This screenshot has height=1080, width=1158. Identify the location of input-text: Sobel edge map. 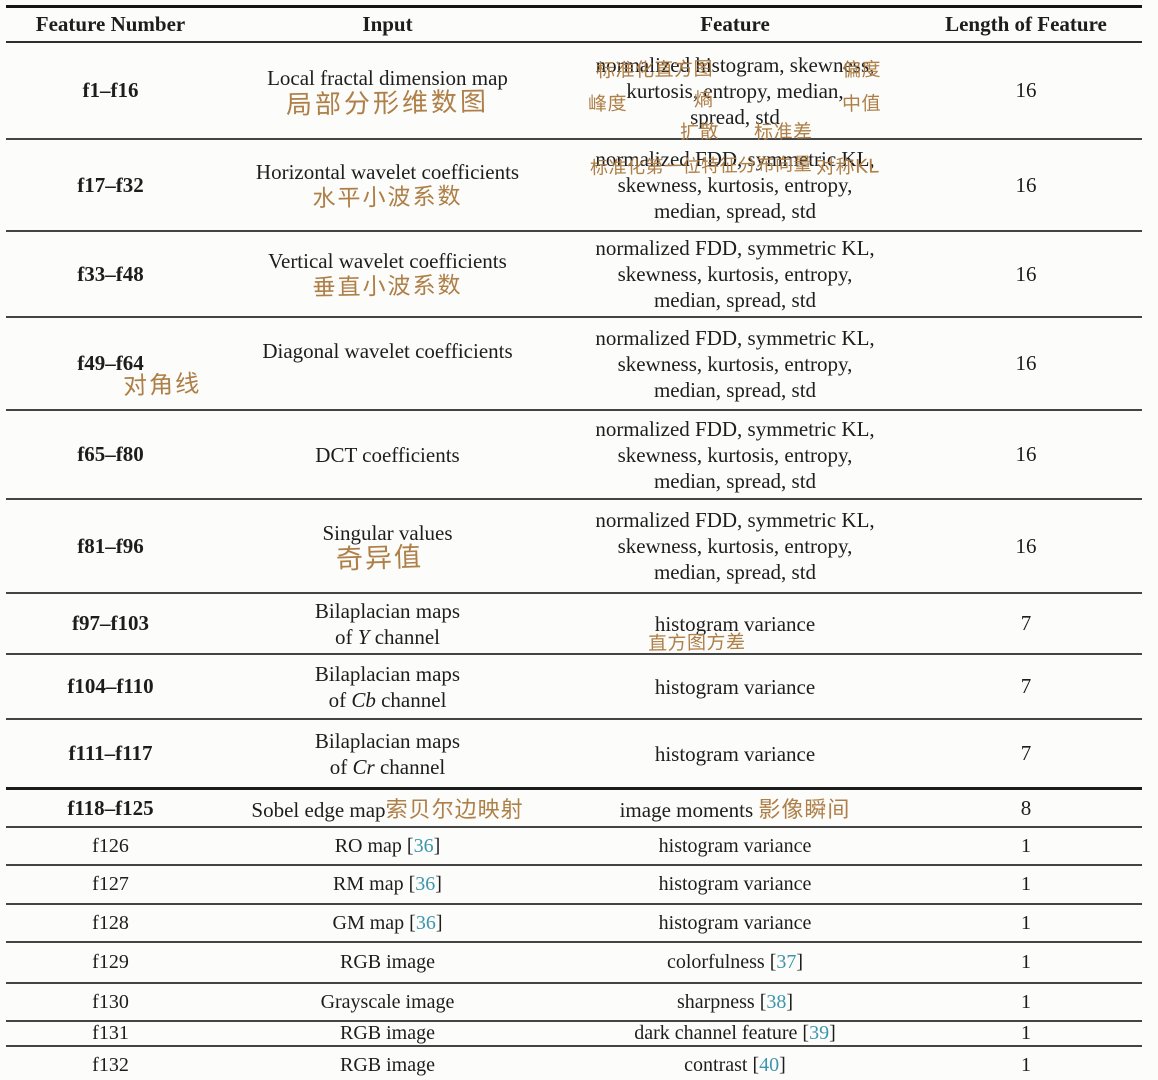
(318, 810).